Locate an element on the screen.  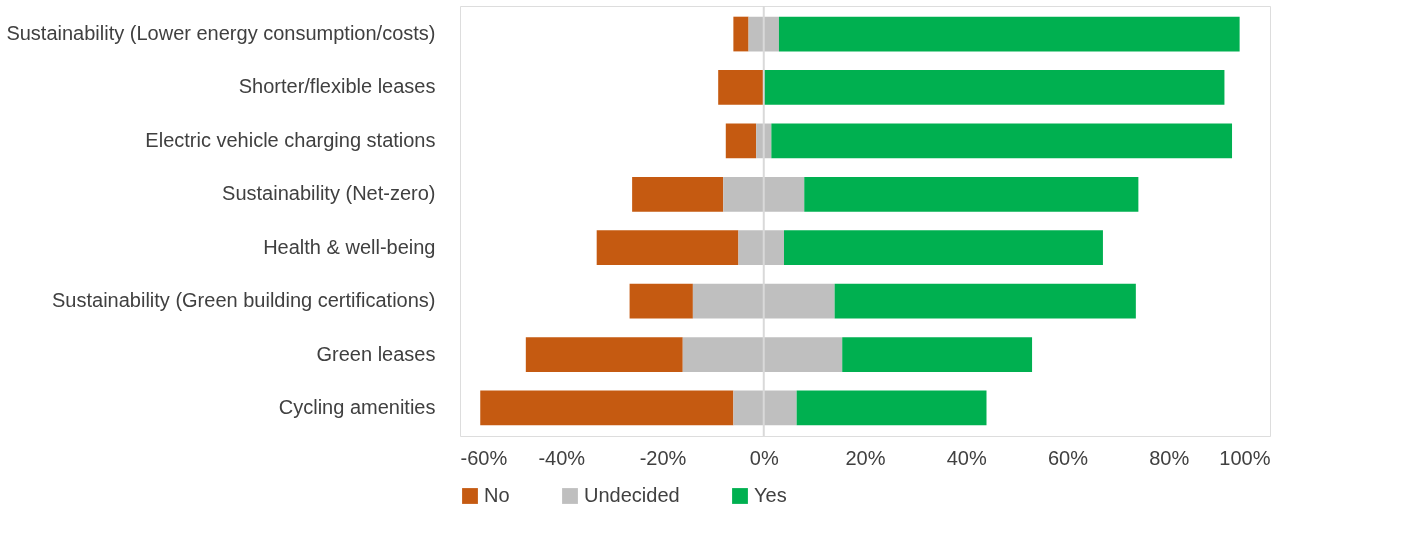
legend-label: No is located at coordinates (497, 495).